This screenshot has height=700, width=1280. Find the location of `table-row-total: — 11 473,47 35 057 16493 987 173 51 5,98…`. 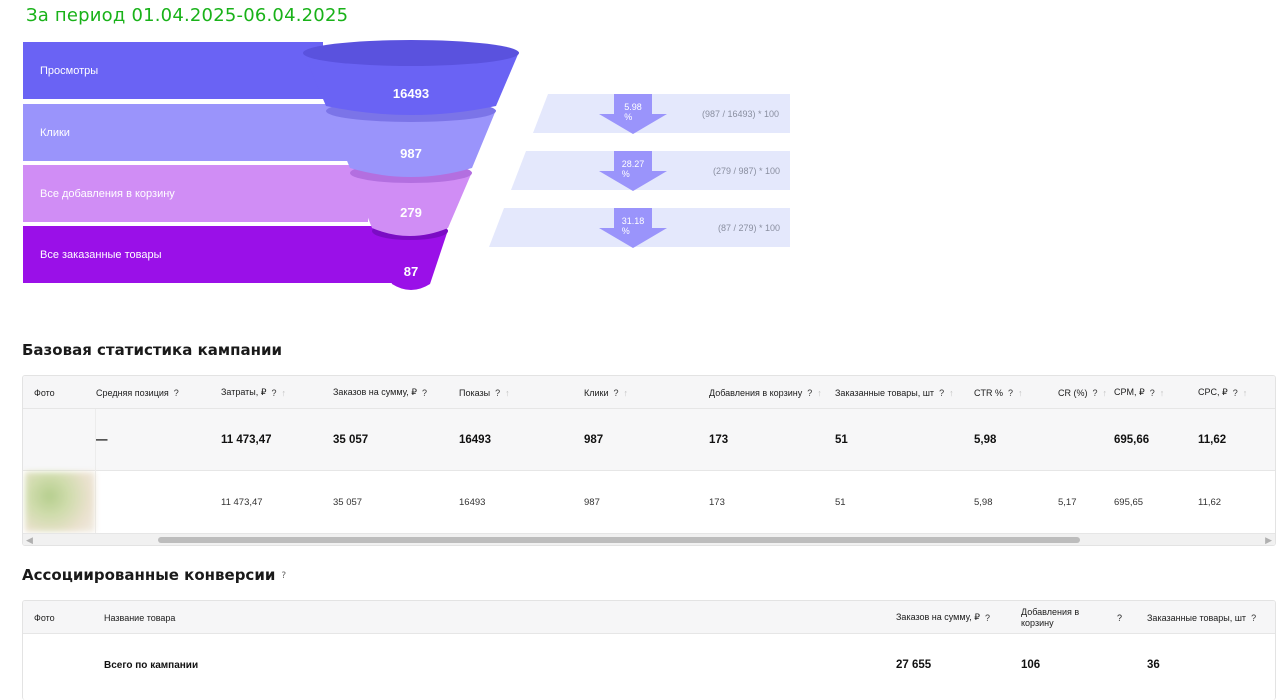

table-row-total: — 11 473,47 35 057 16493 987 173 51 5,98… is located at coordinates (649, 440).